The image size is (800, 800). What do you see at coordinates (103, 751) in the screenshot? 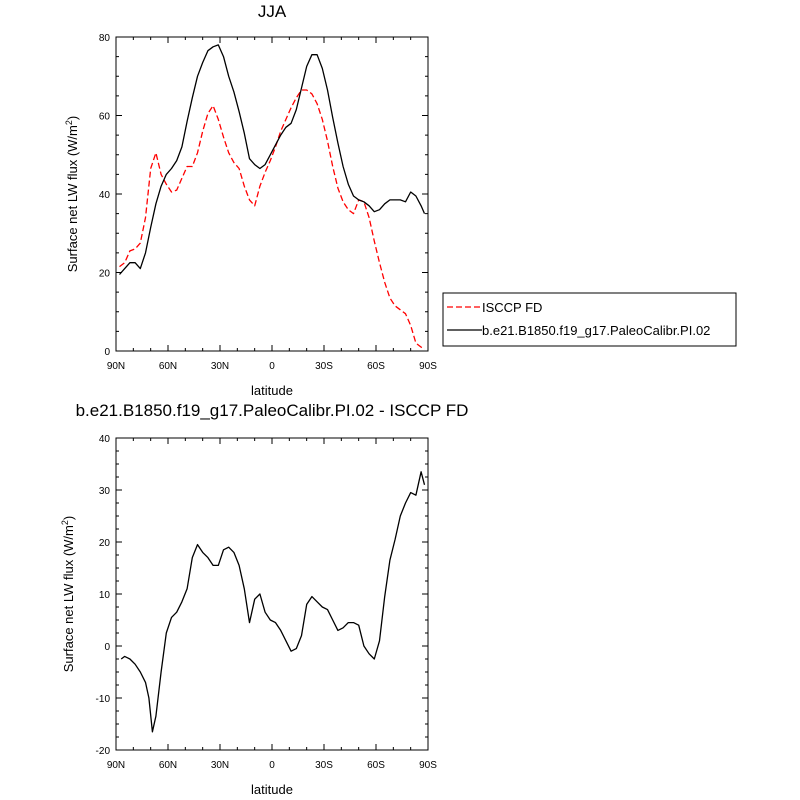
I see `bottom-y-tick-label: -20` at bounding box center [103, 751].